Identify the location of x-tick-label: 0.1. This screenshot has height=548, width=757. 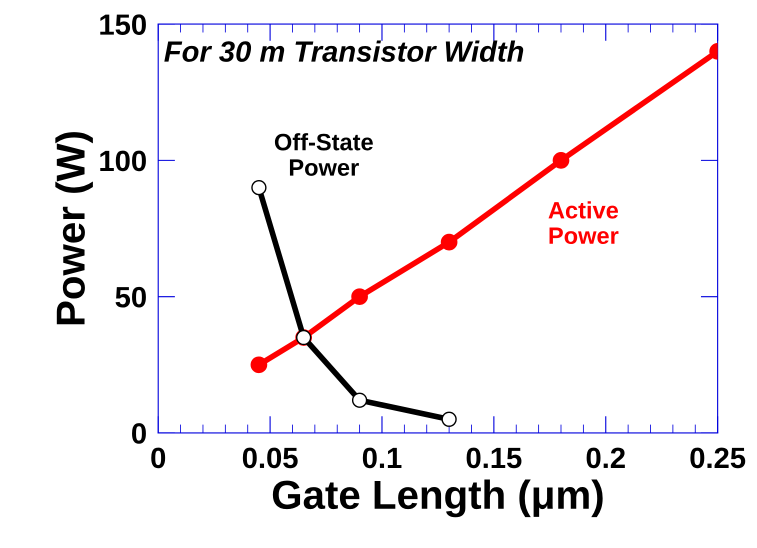
(382, 458).